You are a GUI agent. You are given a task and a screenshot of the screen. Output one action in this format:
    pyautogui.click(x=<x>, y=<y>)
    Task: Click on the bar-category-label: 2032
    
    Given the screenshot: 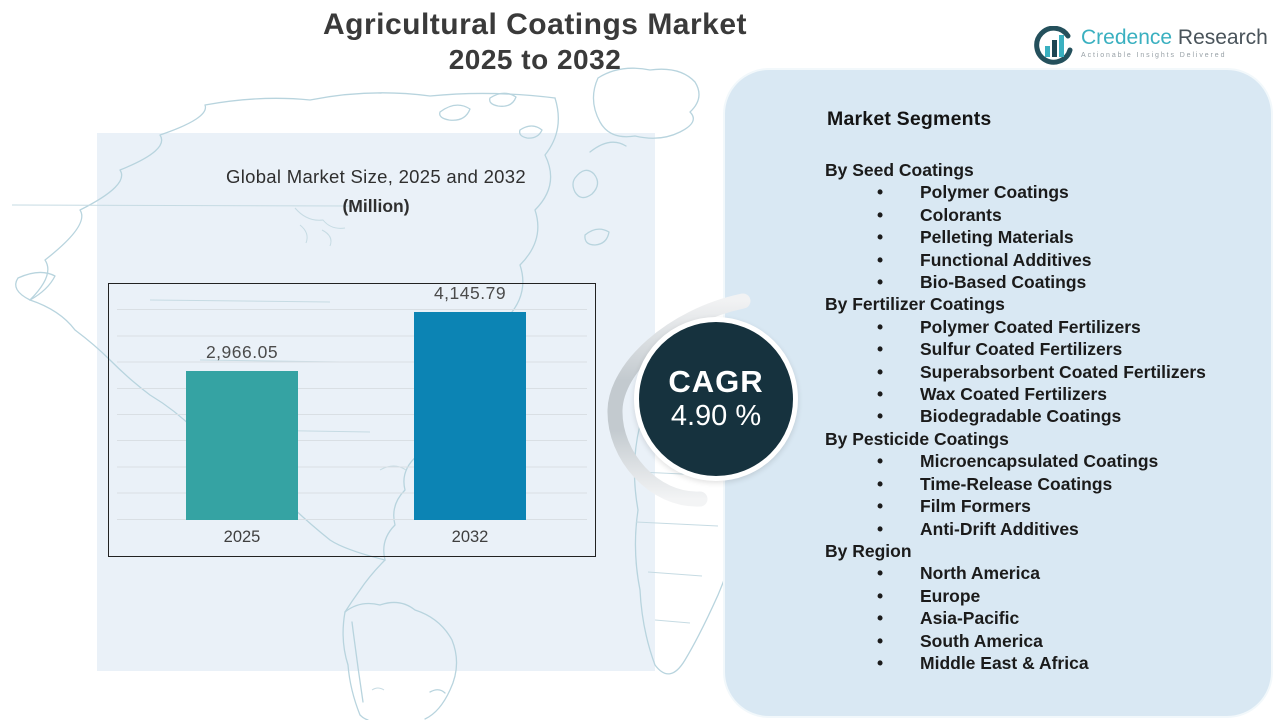 What is the action you would take?
    pyautogui.click(x=470, y=537)
    